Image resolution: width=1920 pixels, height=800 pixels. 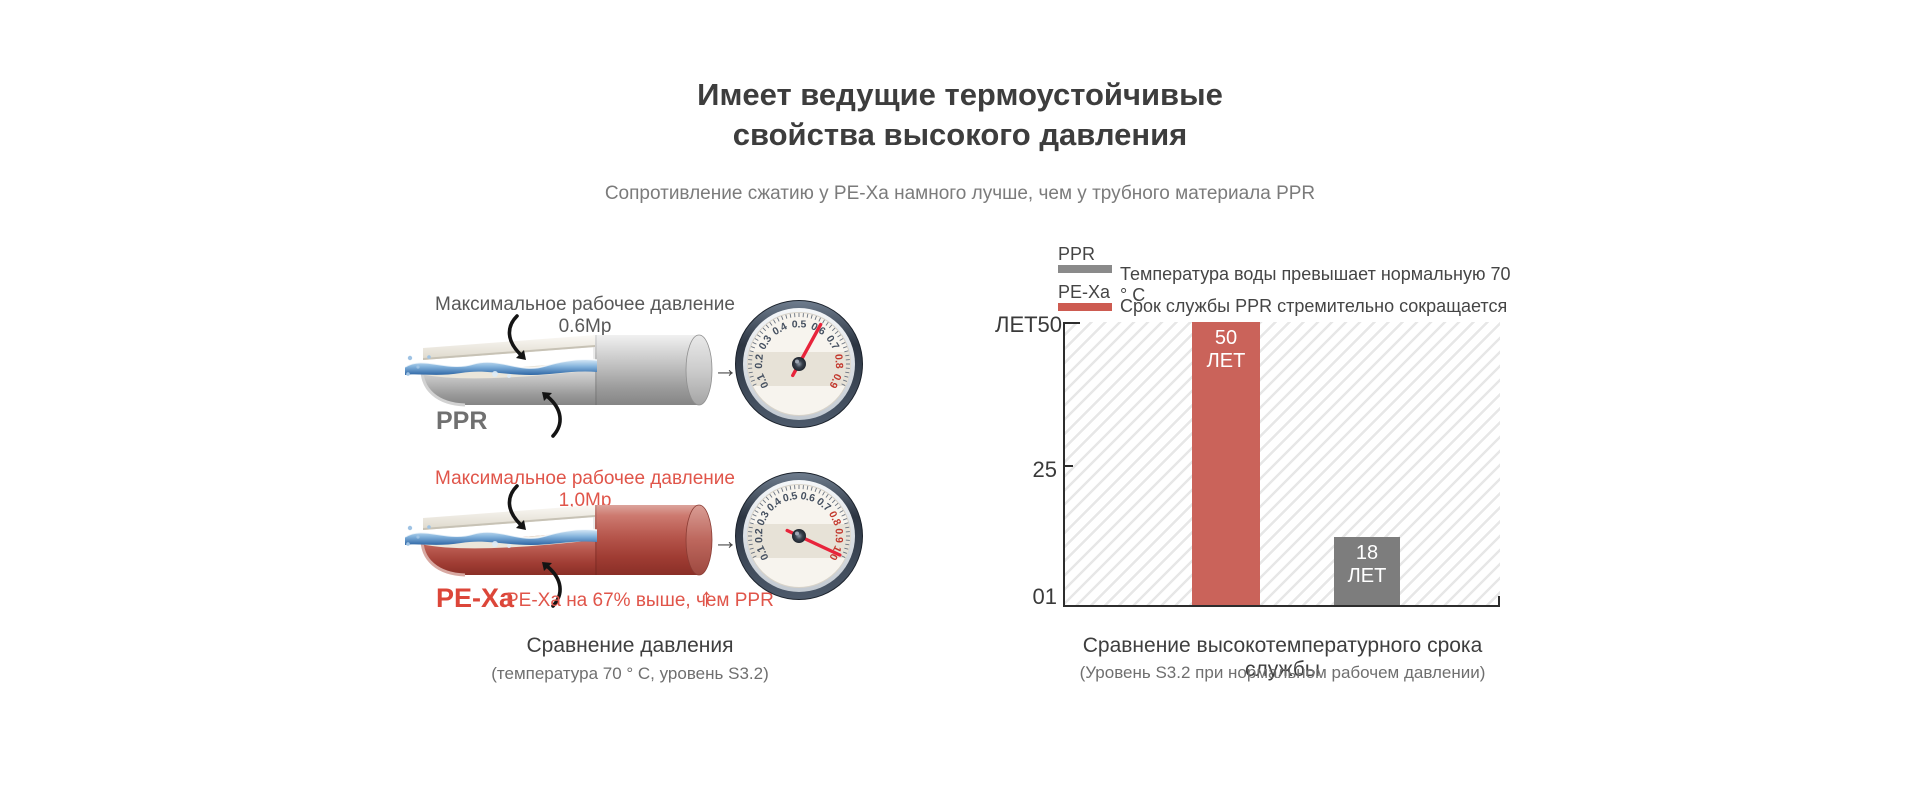 What do you see at coordinates (475, 598) in the screenshot?
I see `pexa-pipe-label: PE-Xa` at bounding box center [475, 598].